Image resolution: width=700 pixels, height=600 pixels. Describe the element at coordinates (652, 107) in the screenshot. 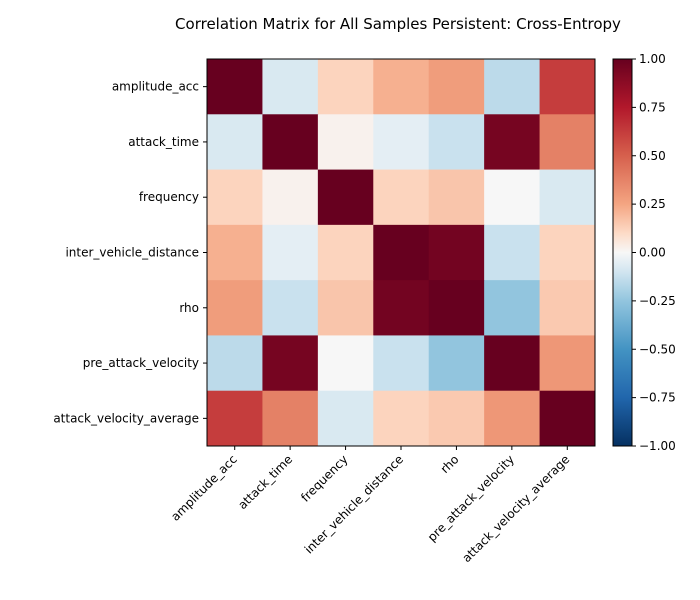

I see `colorbar-tick-label: 0.75` at that location.